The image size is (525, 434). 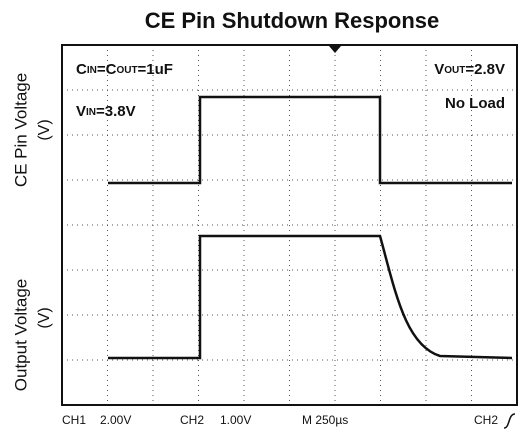 What do you see at coordinates (106, 111) in the screenshot?
I see `annotation: VIN=3.8V` at bounding box center [106, 111].